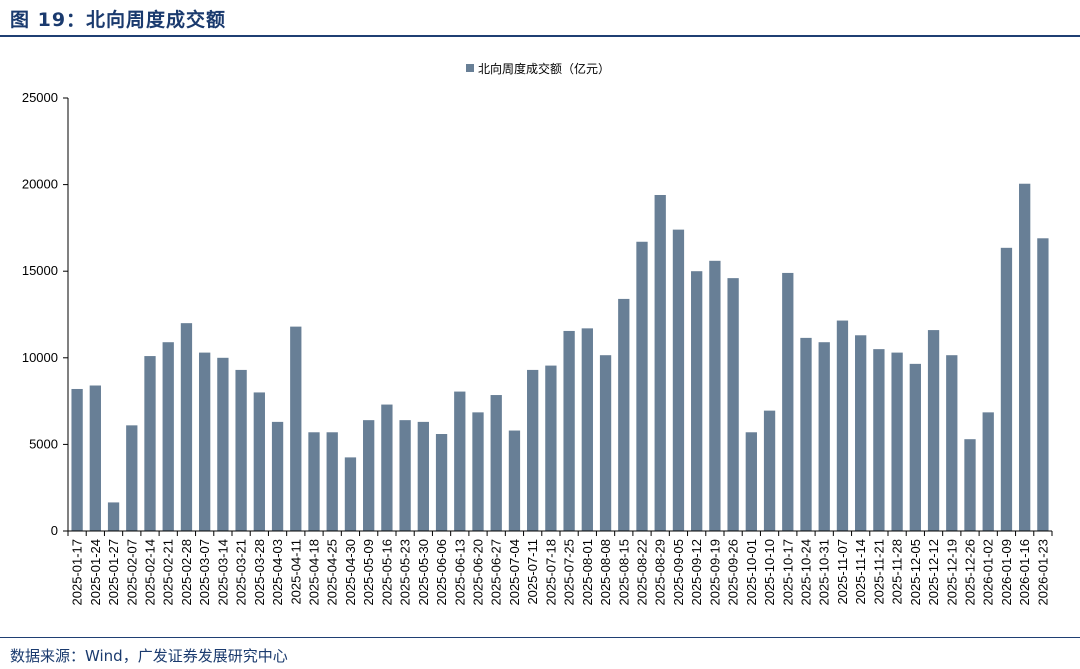 The height and width of the screenshot is (669, 1080). I want to click on x-tick-label: 2025-03-07, so click(204, 572).